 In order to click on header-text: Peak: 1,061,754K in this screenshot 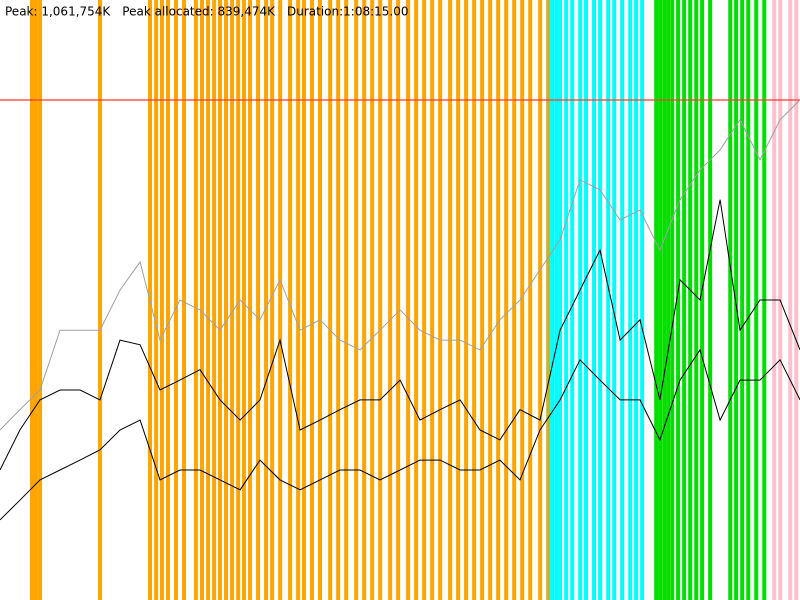, I will do `click(58, 12)`.